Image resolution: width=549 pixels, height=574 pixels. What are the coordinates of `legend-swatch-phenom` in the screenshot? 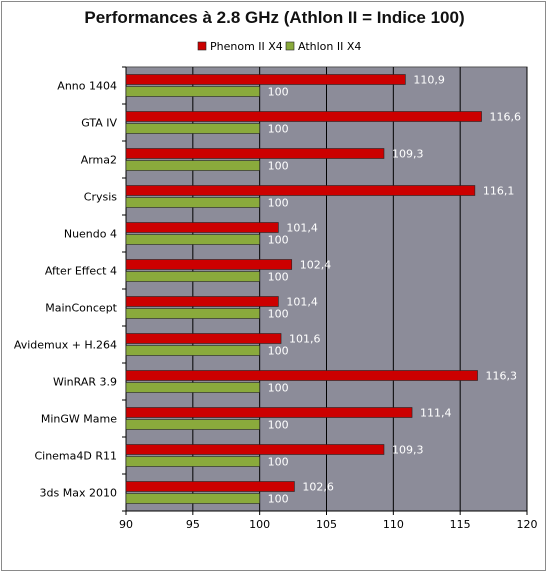 It's located at (202, 46).